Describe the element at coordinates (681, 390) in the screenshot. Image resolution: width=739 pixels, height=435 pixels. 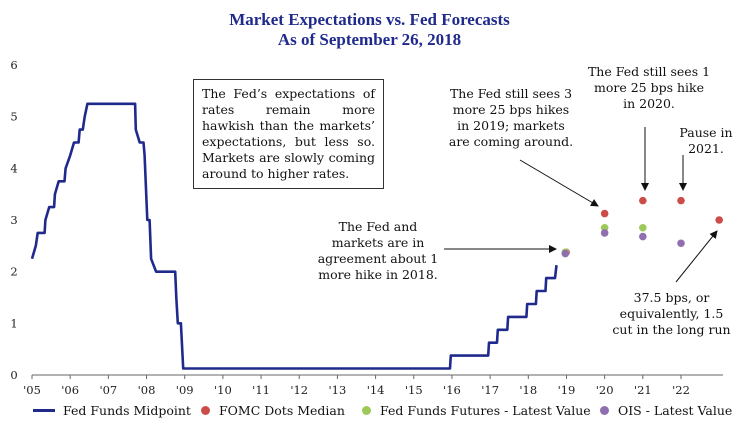
I see `x-tick-label: '22` at that location.